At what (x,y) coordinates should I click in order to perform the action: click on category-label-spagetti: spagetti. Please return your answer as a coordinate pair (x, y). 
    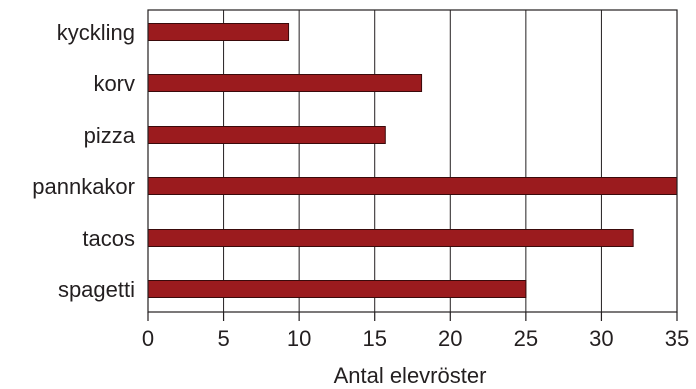
    Looking at the image, I should click on (96, 289).